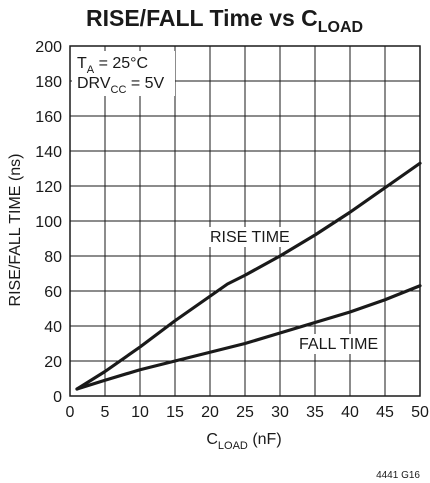  What do you see at coordinates (105, 412) in the screenshot?
I see `x-tick-label: 5` at bounding box center [105, 412].